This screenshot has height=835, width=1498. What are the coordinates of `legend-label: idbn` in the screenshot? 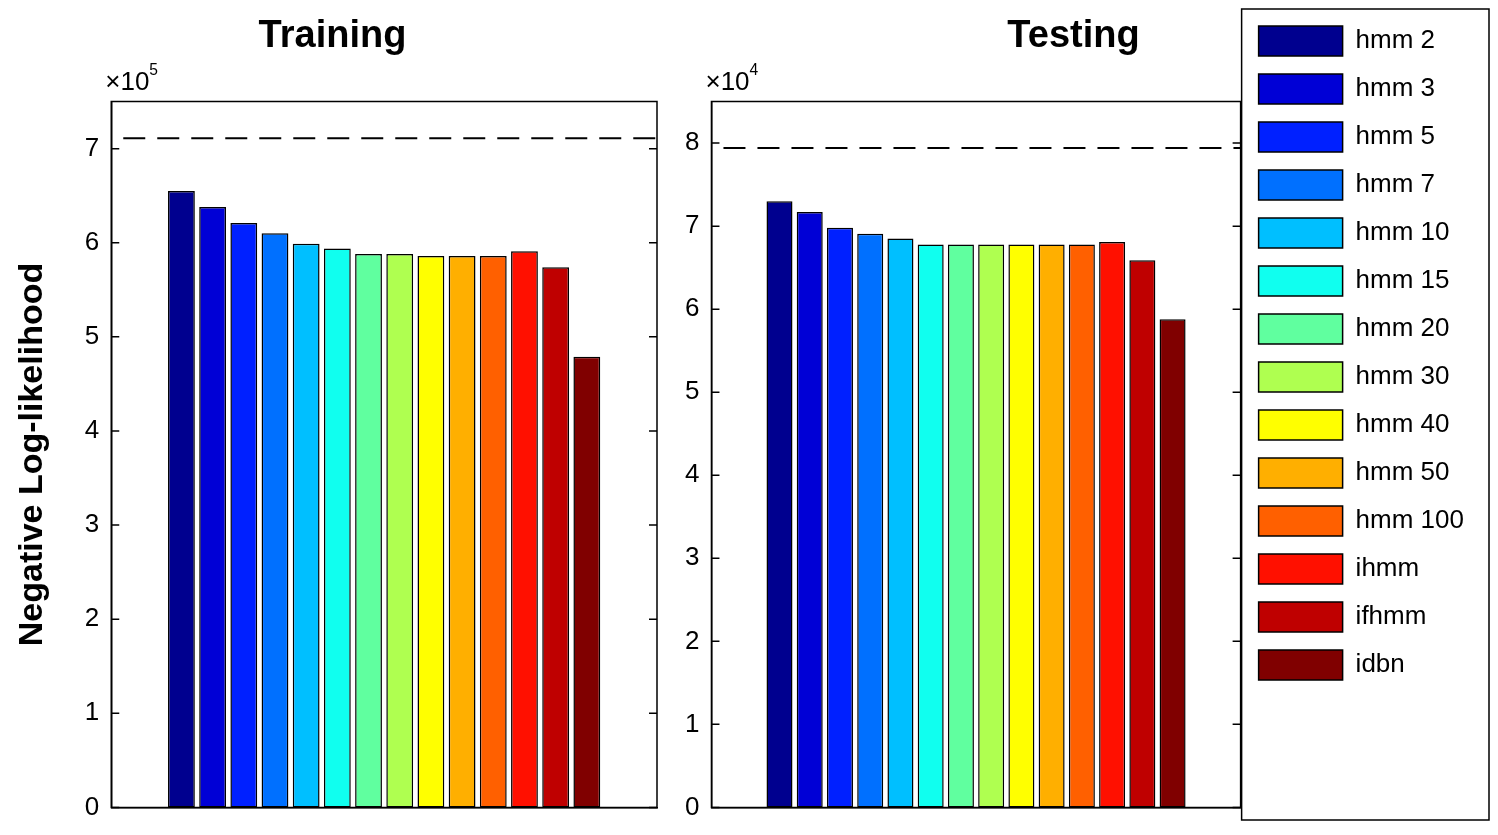 It's located at (1380, 663).